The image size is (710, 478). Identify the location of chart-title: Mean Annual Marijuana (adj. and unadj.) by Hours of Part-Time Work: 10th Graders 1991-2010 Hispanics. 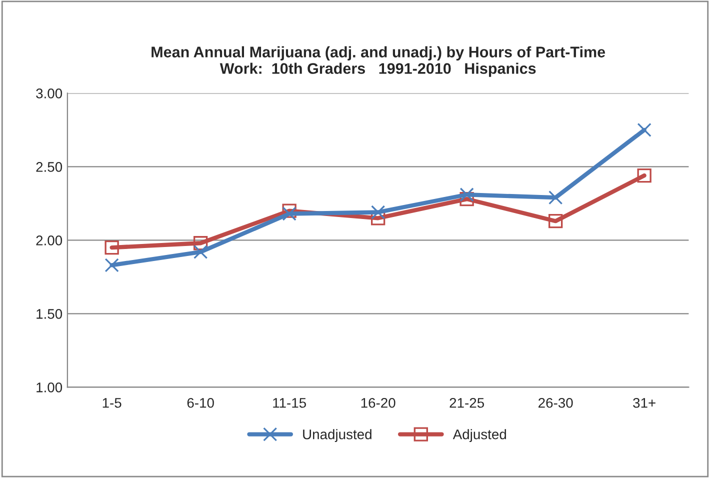
(379, 61).